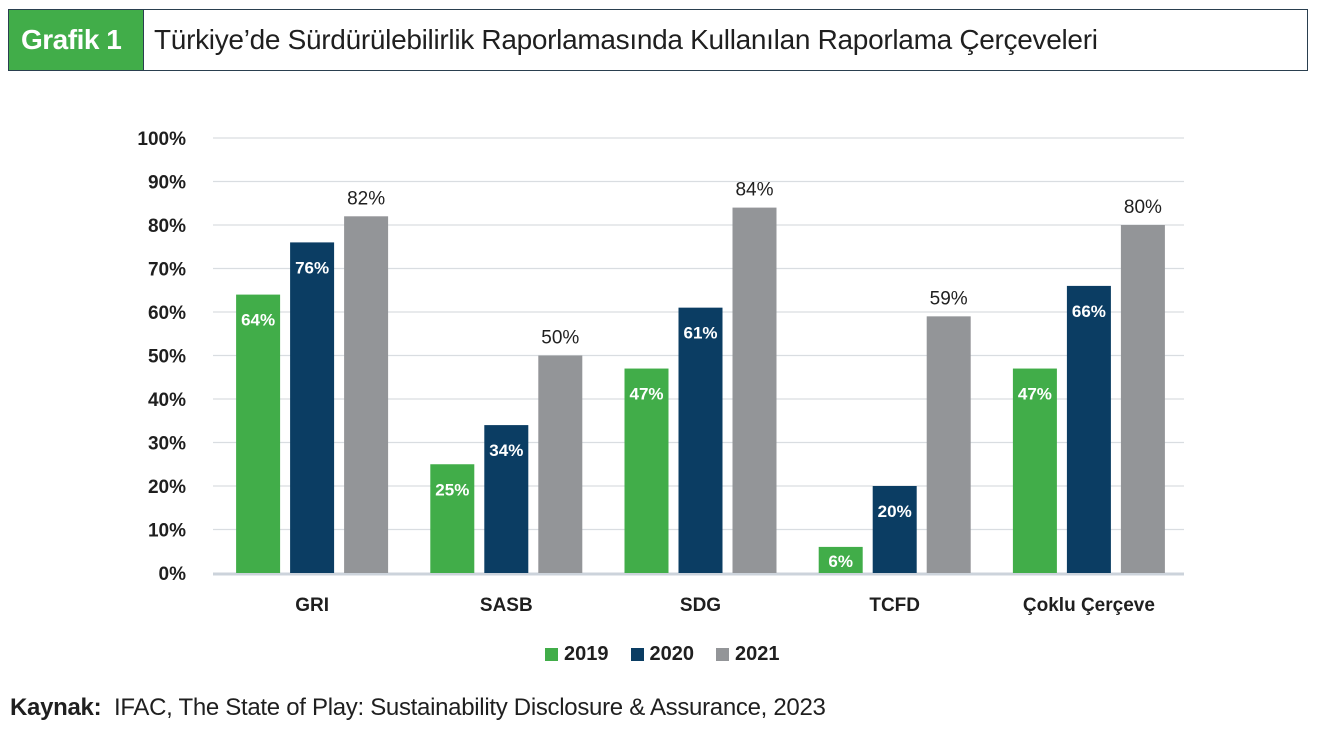 The height and width of the screenshot is (742, 1320). Describe the element at coordinates (312, 605) in the screenshot. I see `x-tick-label: GRI` at that location.